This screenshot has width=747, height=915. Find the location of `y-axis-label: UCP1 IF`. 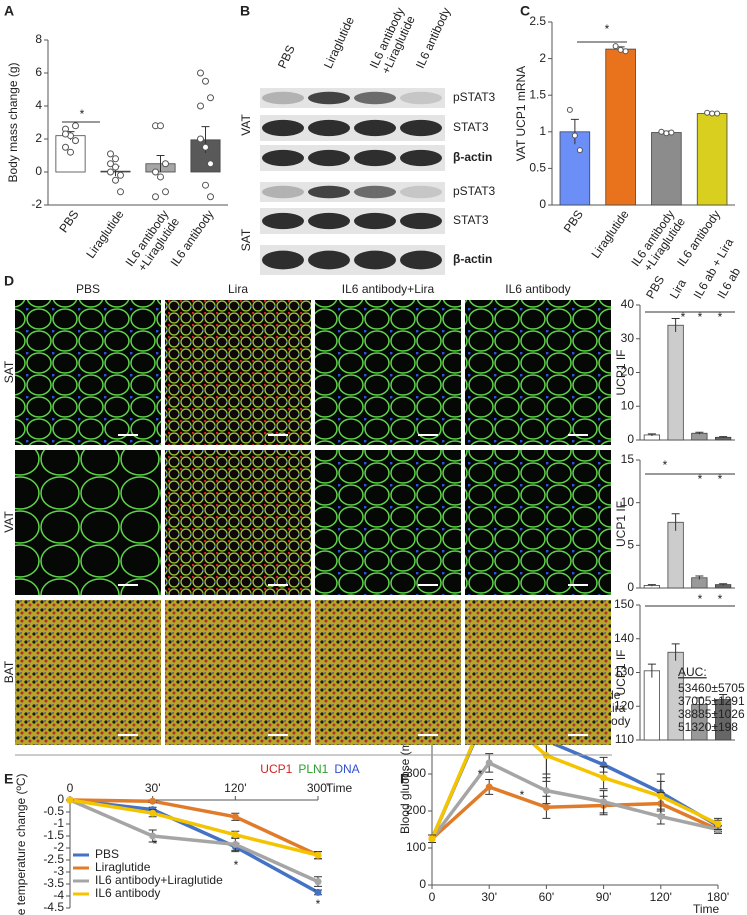

y-axis-label: UCP1 IF is located at coordinates (621, 372).